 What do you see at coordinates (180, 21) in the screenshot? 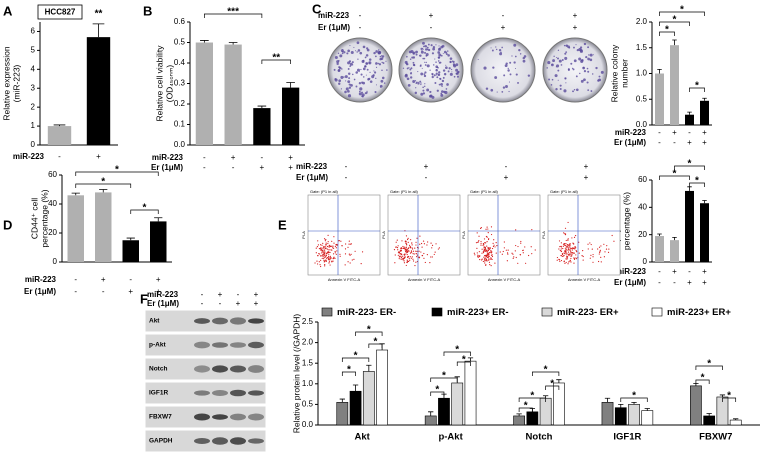
I see `y-tick-label: 0.6` at bounding box center [180, 21].